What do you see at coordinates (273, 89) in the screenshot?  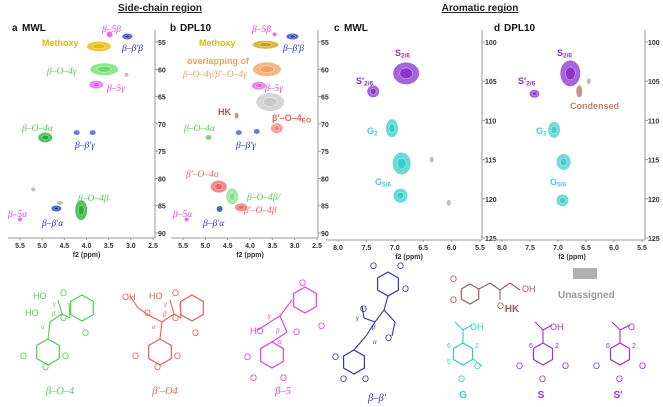 I see `peak-label: β–5γ` at bounding box center [273, 89].